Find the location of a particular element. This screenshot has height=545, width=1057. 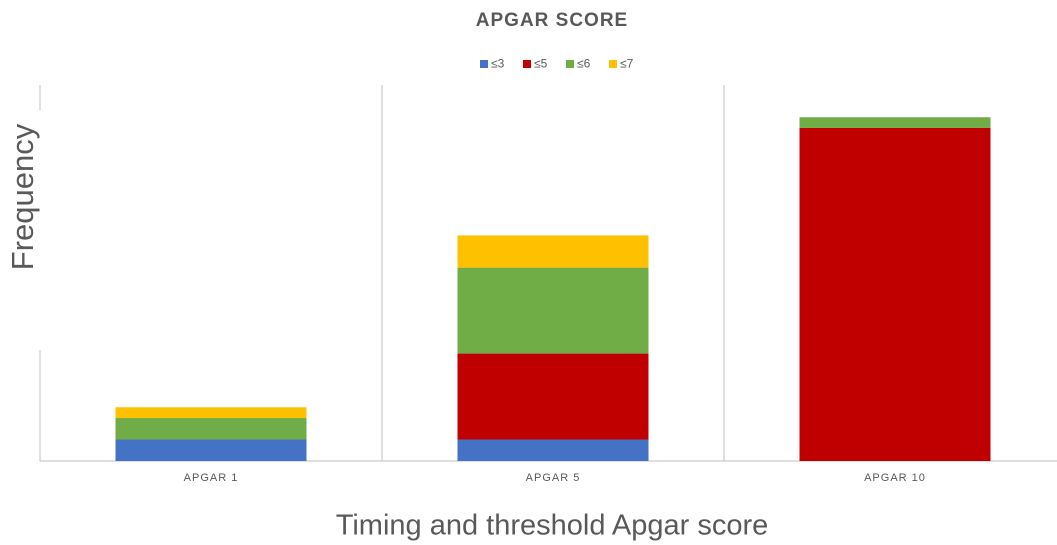

legend-label: ≤3 is located at coordinates (498, 64).